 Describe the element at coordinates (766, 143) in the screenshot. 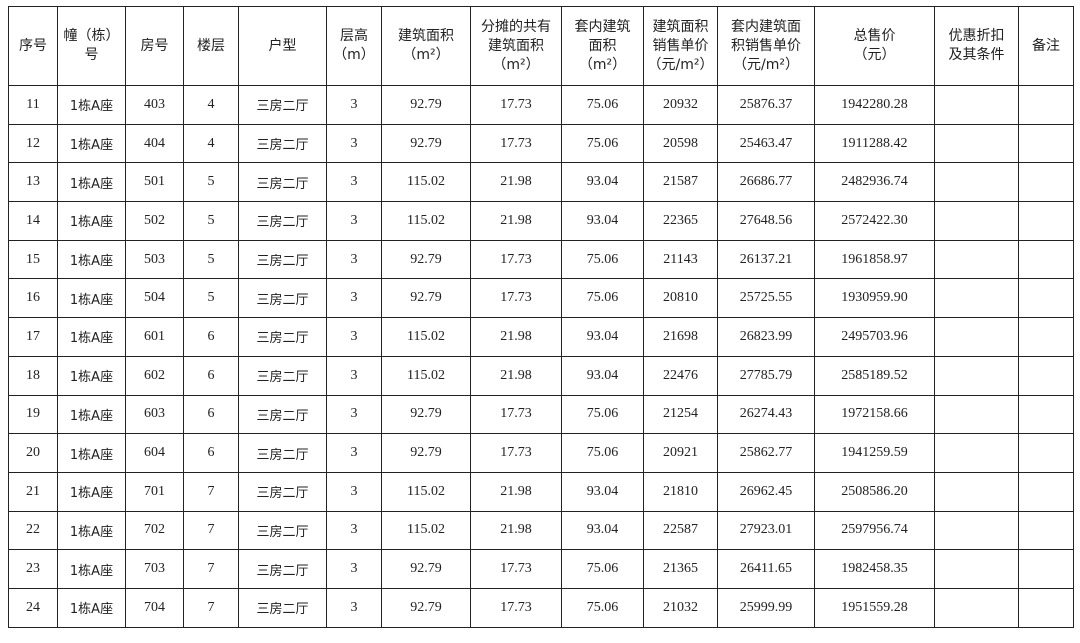

I see `cell-inner-unit-price: 25463.47` at that location.